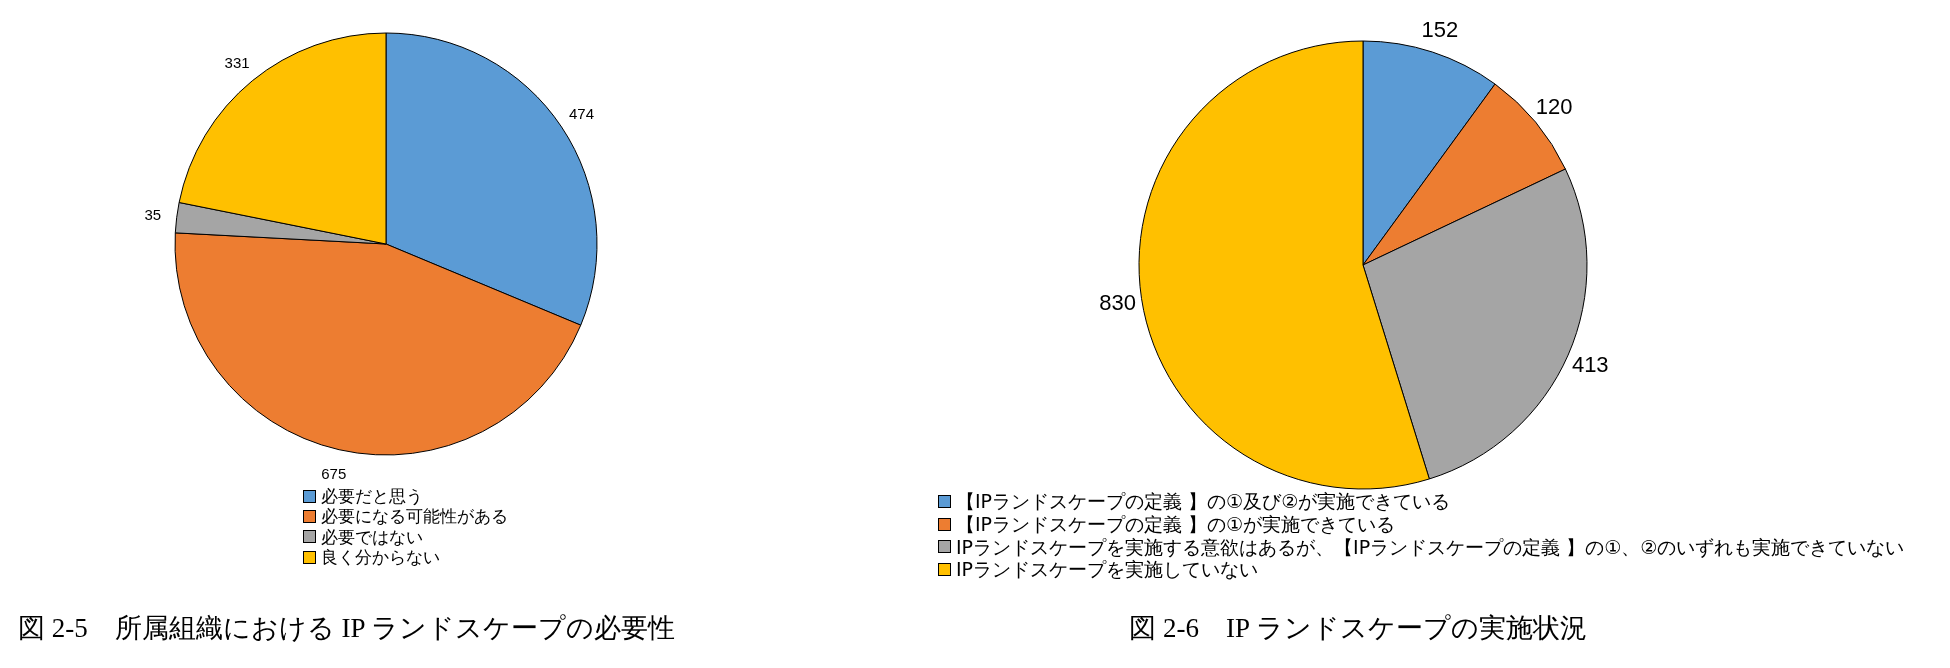 The image size is (1950, 668). I want to click on data-label: 331, so click(237, 62).